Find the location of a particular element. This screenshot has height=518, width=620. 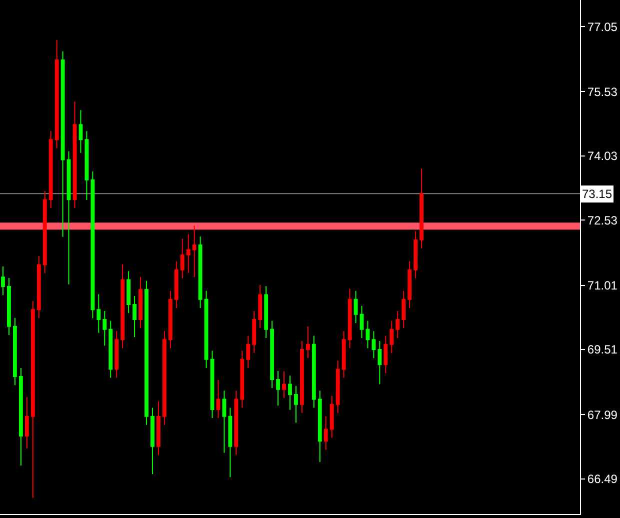

y-tick-label: 74.03 is located at coordinates (602, 156).